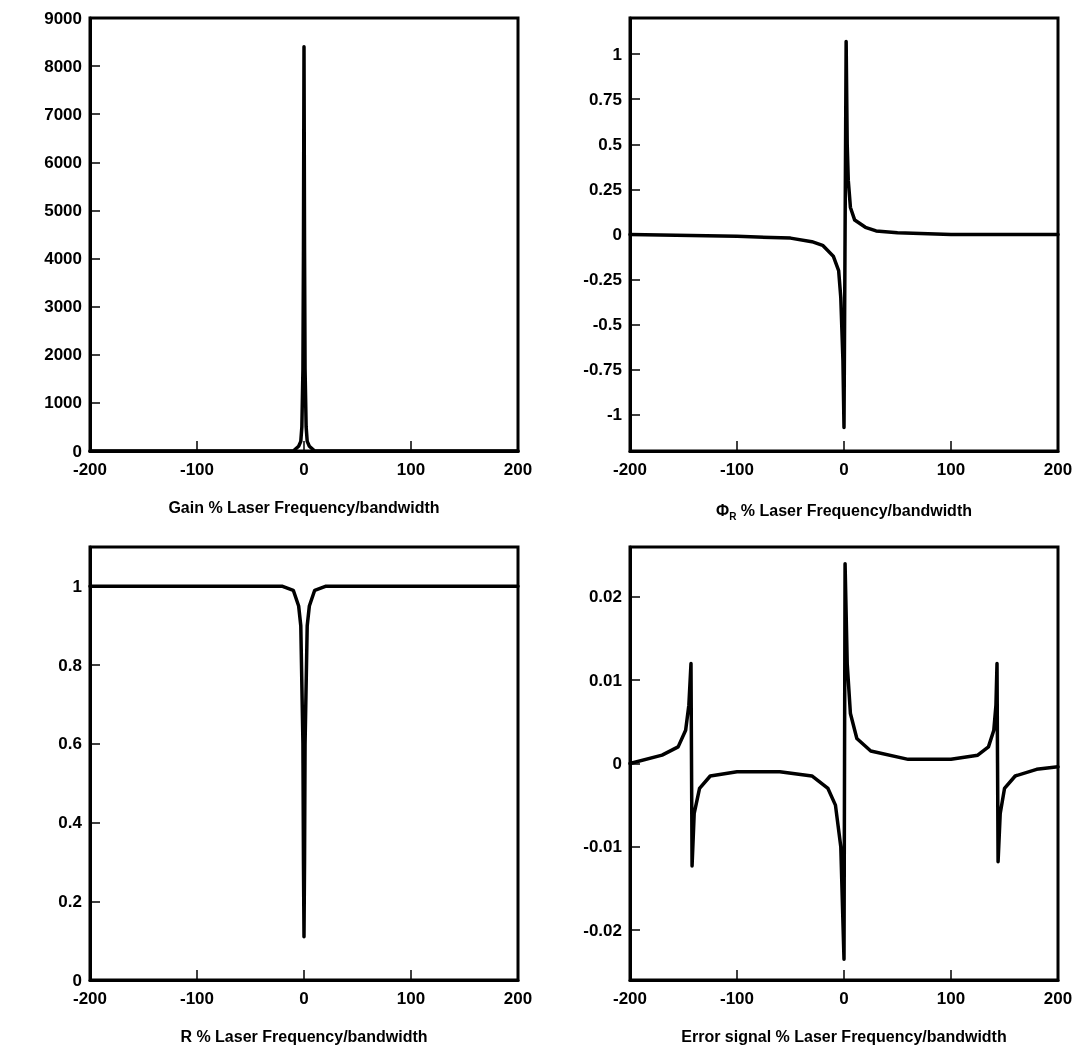 The image size is (1080, 1058). What do you see at coordinates (63, 307) in the screenshot?
I see `y-tick-label: 3000` at bounding box center [63, 307].